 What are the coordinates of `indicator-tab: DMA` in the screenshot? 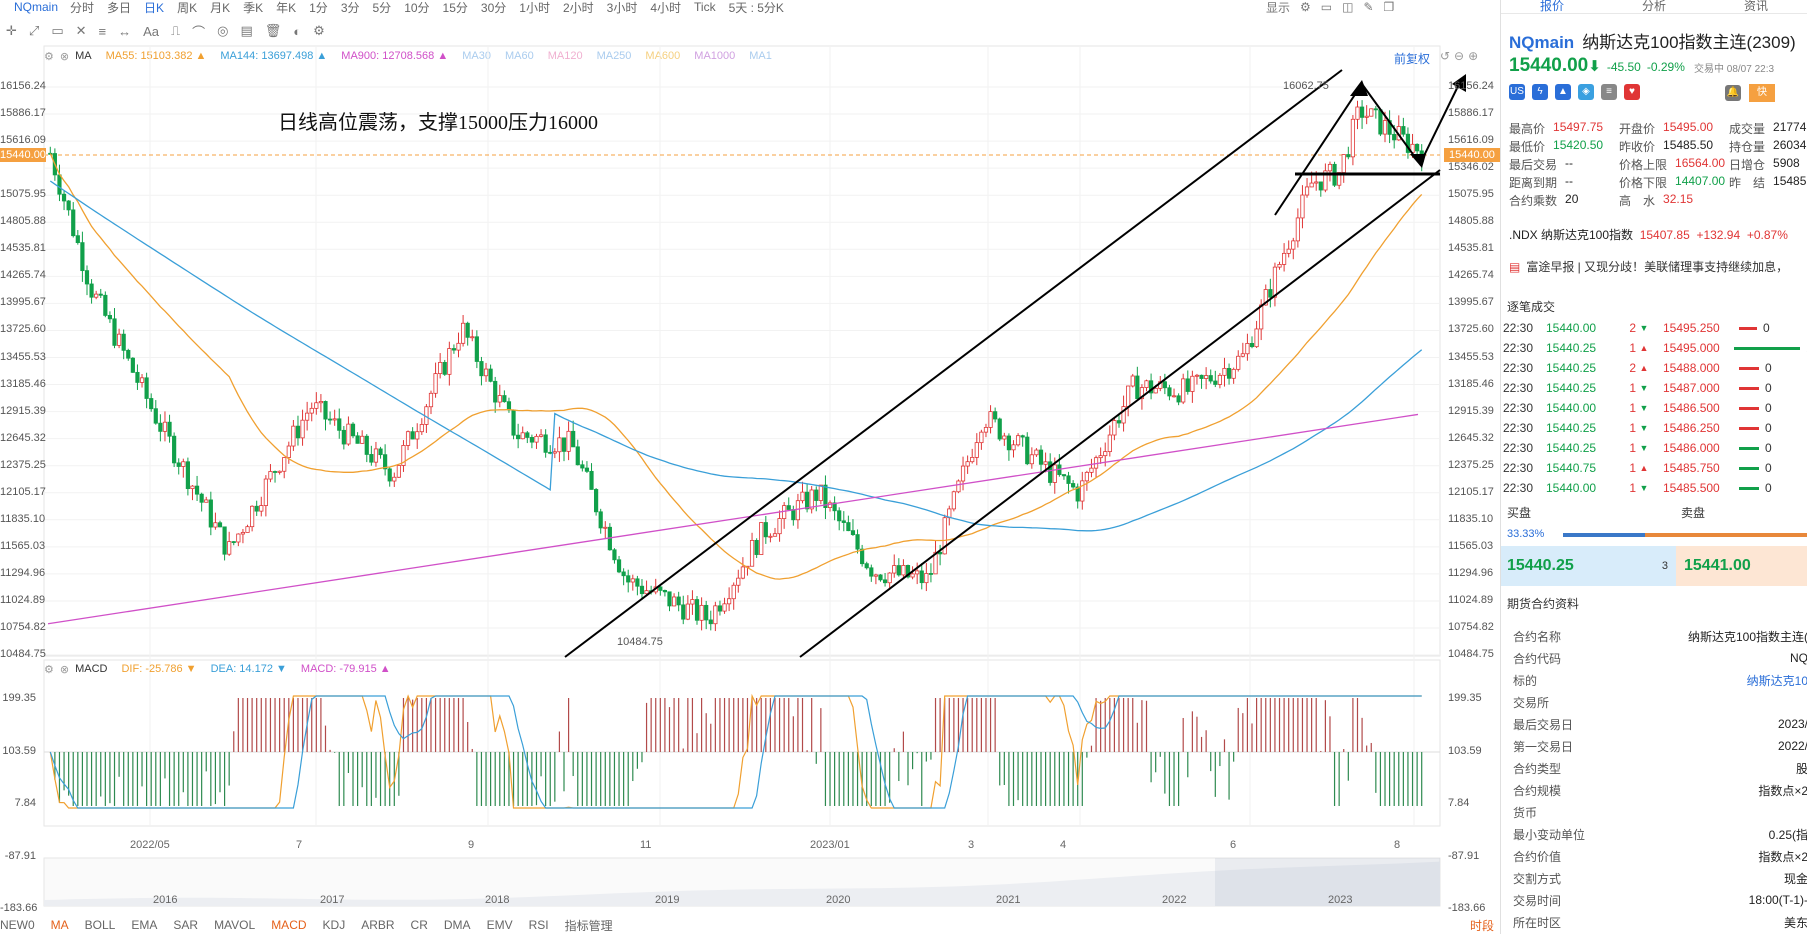 It's located at (457, 925).